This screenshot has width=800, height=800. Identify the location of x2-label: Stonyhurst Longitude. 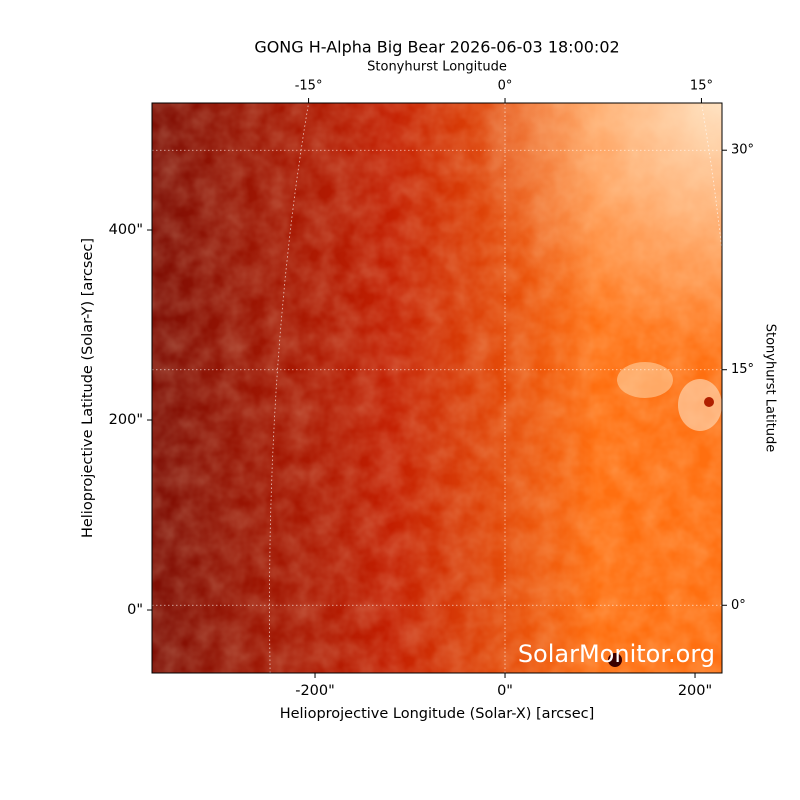
(437, 67).